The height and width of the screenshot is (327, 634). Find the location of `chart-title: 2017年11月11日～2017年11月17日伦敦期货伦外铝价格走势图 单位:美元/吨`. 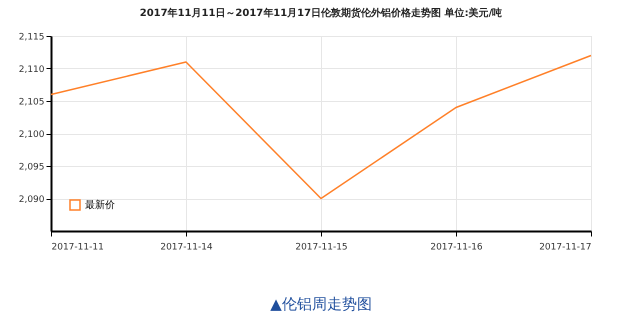

chart-title: 2017年11月11日～2017年11月17日伦敦期货伦外铝价格走势图 单位:美元/吨 is located at coordinates (321, 13).